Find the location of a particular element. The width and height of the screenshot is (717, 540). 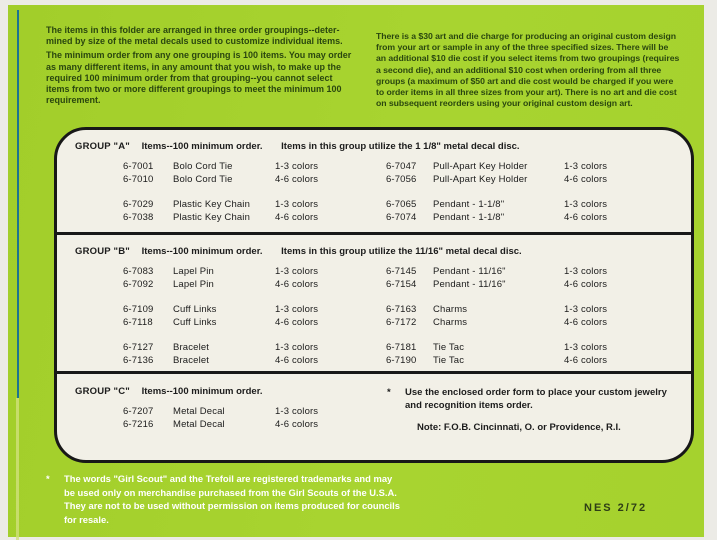

item-row: 6-7172 Charms 4-6 colors is located at coordinates (531, 322).